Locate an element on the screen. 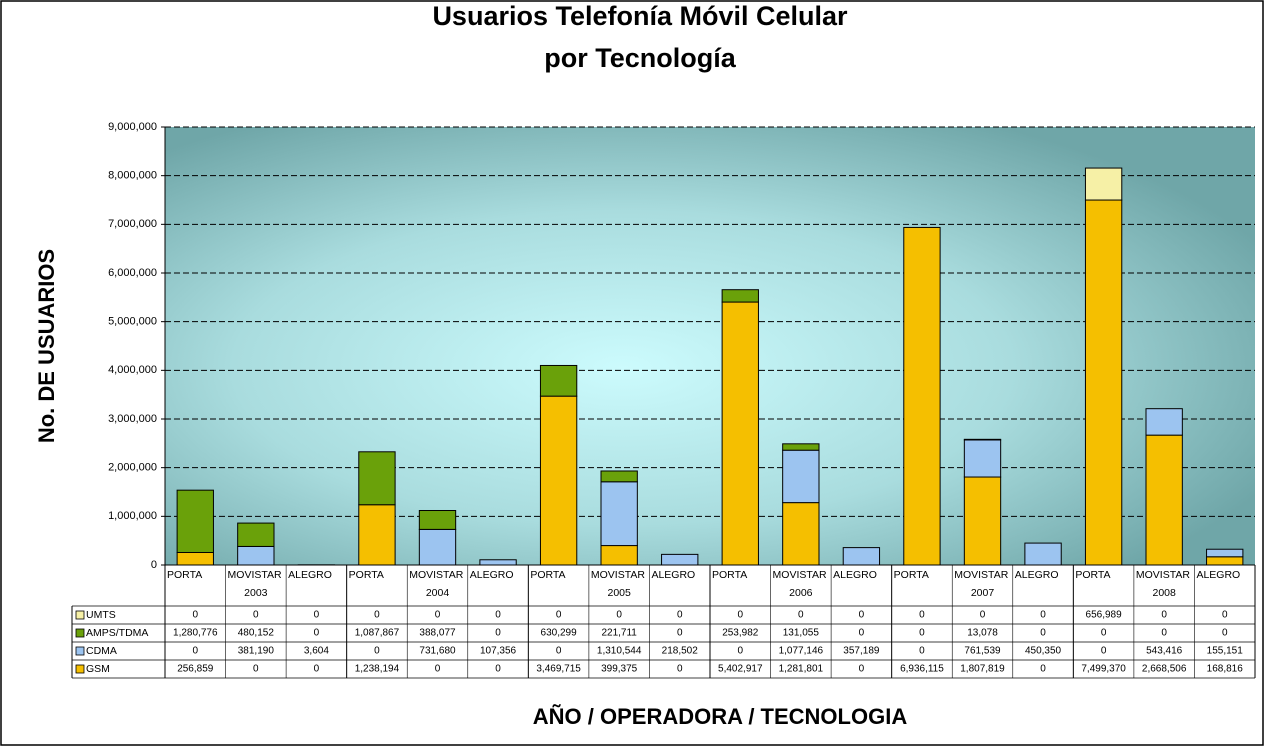 This screenshot has height=746, width=1264. y-tick-label: 3,000,000 is located at coordinates (132, 419).